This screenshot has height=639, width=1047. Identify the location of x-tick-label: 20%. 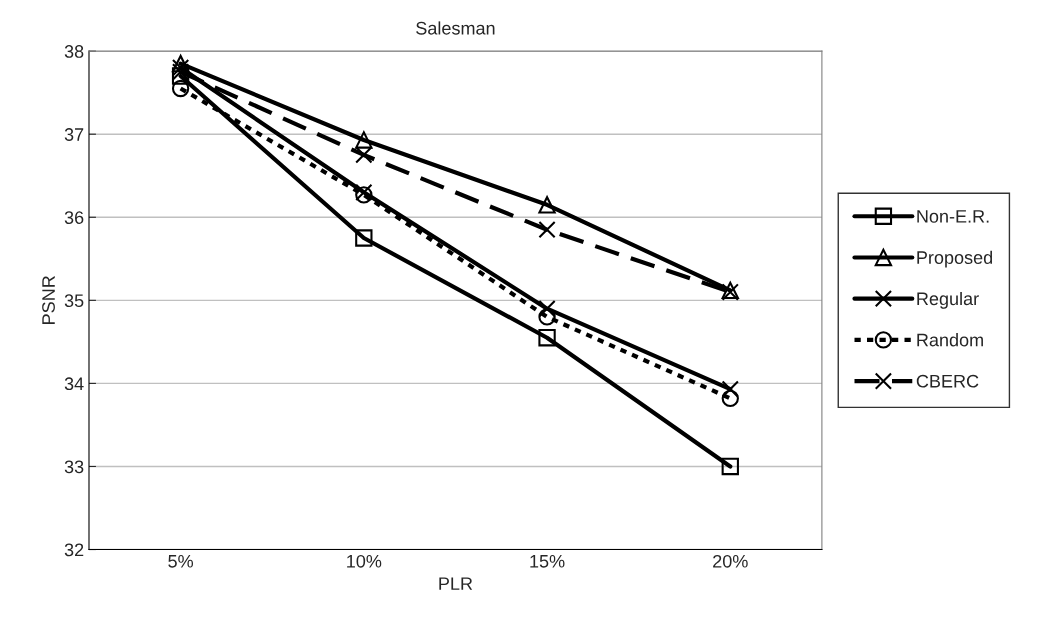
(730, 561).